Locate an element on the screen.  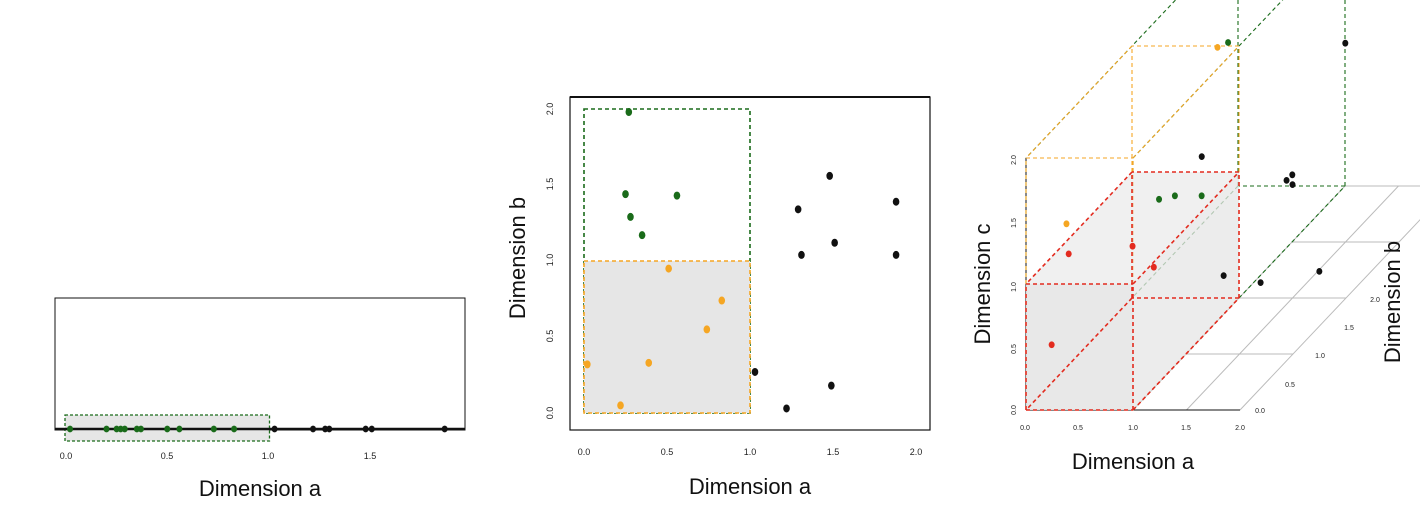
axis-label-3d-a: Dimension a is located at coordinates (1133, 461).